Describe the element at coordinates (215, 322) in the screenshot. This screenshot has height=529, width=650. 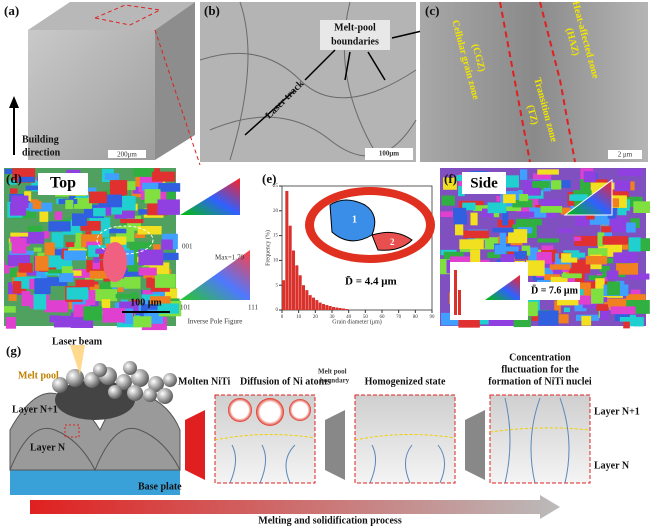
I see `ipf-title: Inverse Pole Figure` at that location.